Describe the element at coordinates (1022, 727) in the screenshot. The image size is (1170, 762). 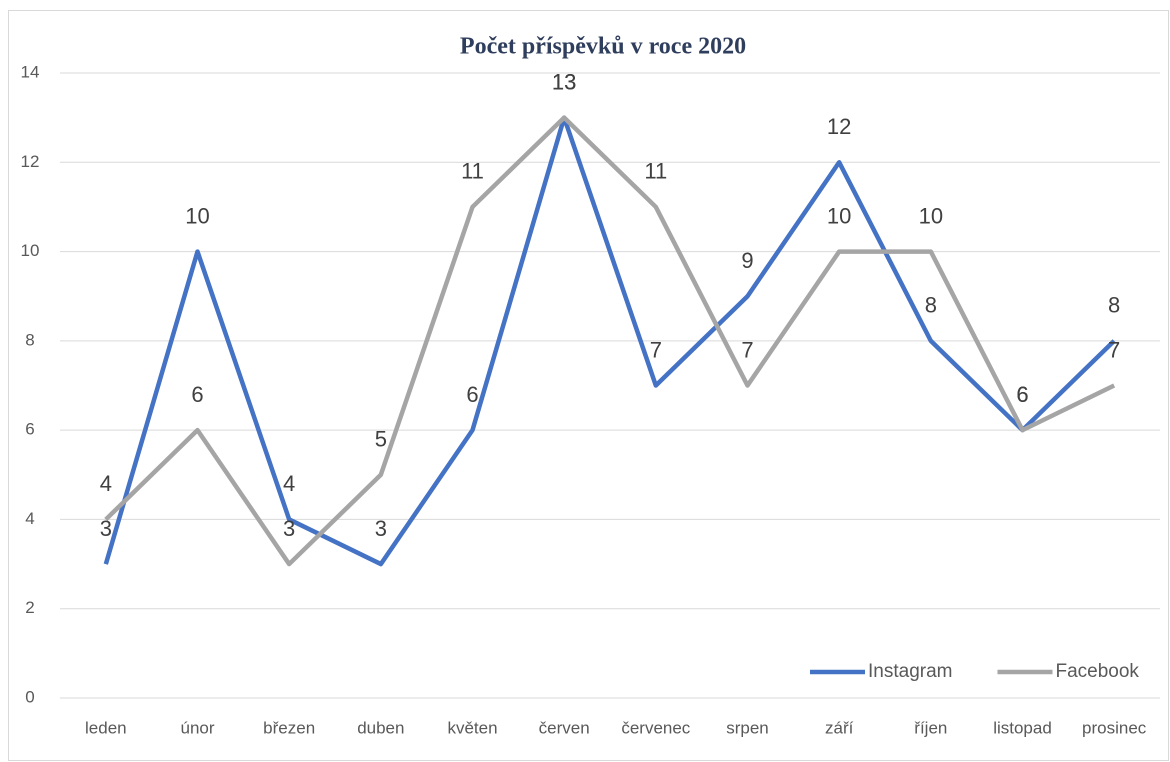
I see `x-tick-label: listopad` at that location.